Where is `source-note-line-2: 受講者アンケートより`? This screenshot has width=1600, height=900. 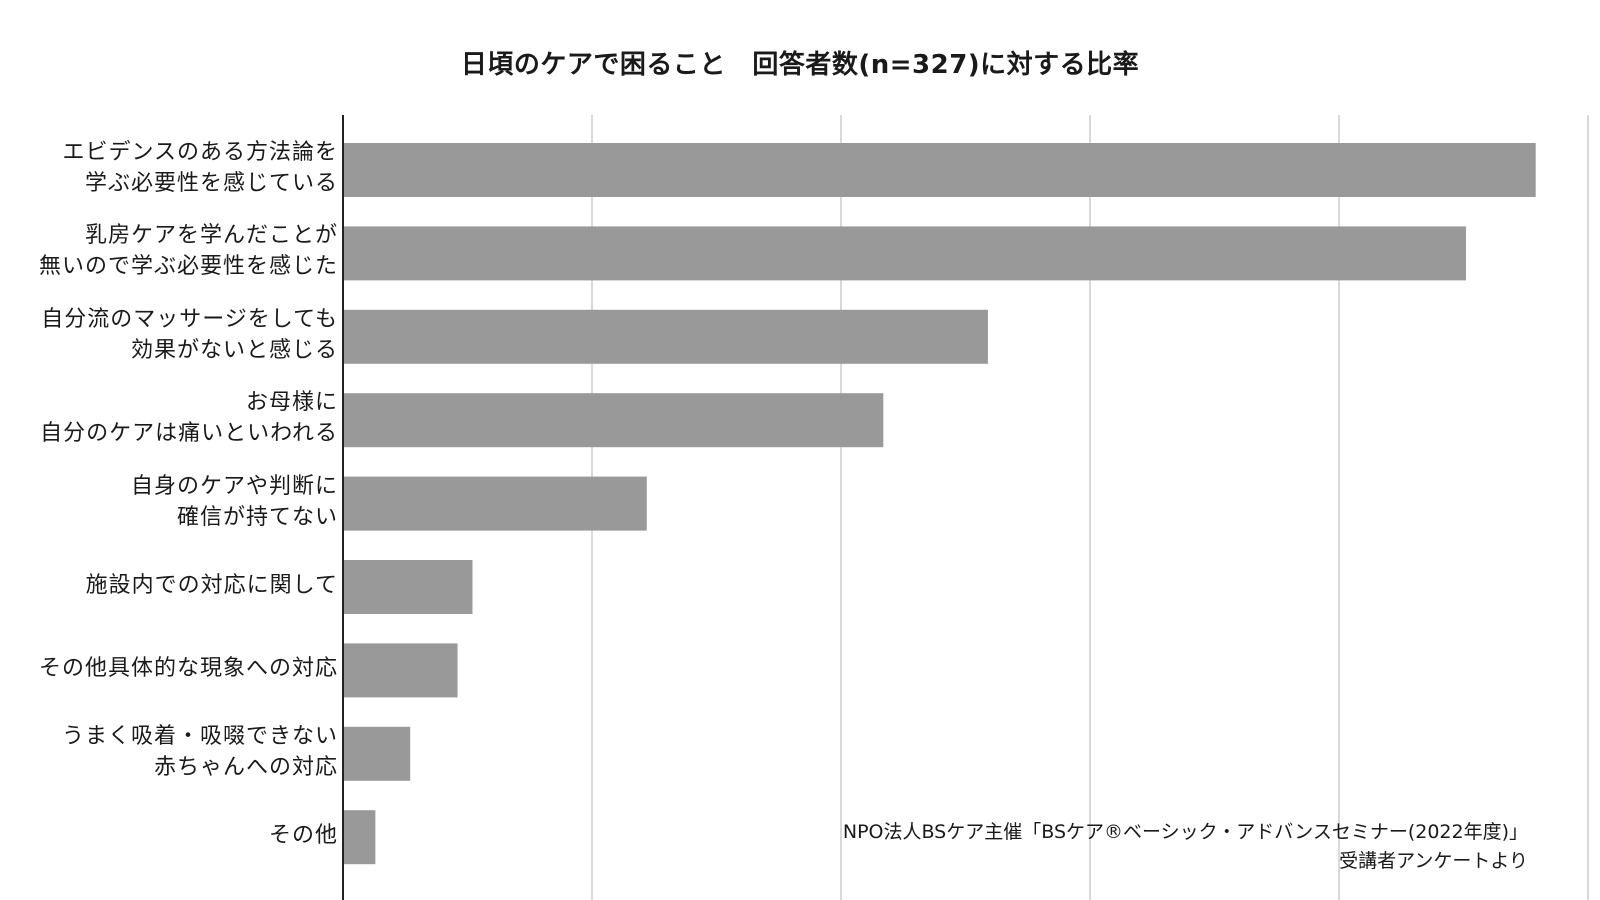 source-note-line-2: 受講者アンケートより is located at coordinates (1433, 861).